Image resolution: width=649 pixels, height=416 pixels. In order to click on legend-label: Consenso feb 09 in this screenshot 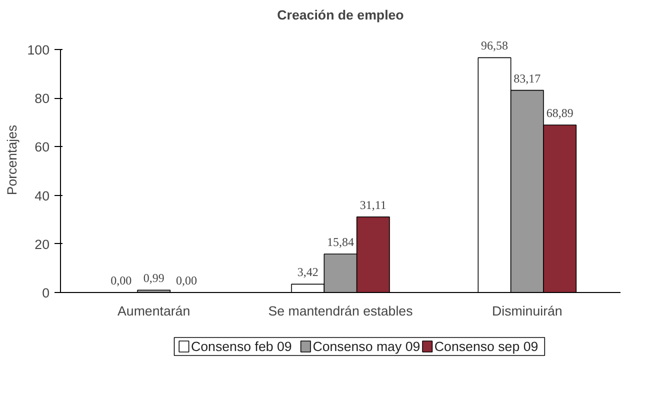, I will do `click(241, 346)`.